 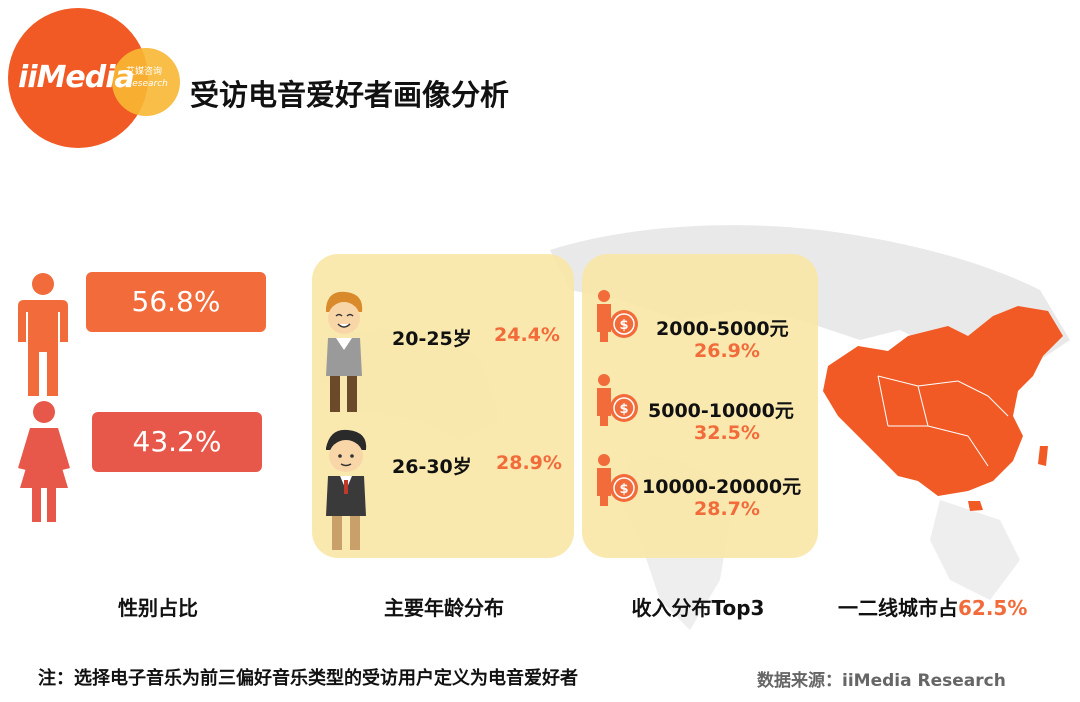 What do you see at coordinates (721, 411) in the screenshot?
I see `income-range-2: 5000-10000元` at bounding box center [721, 411].